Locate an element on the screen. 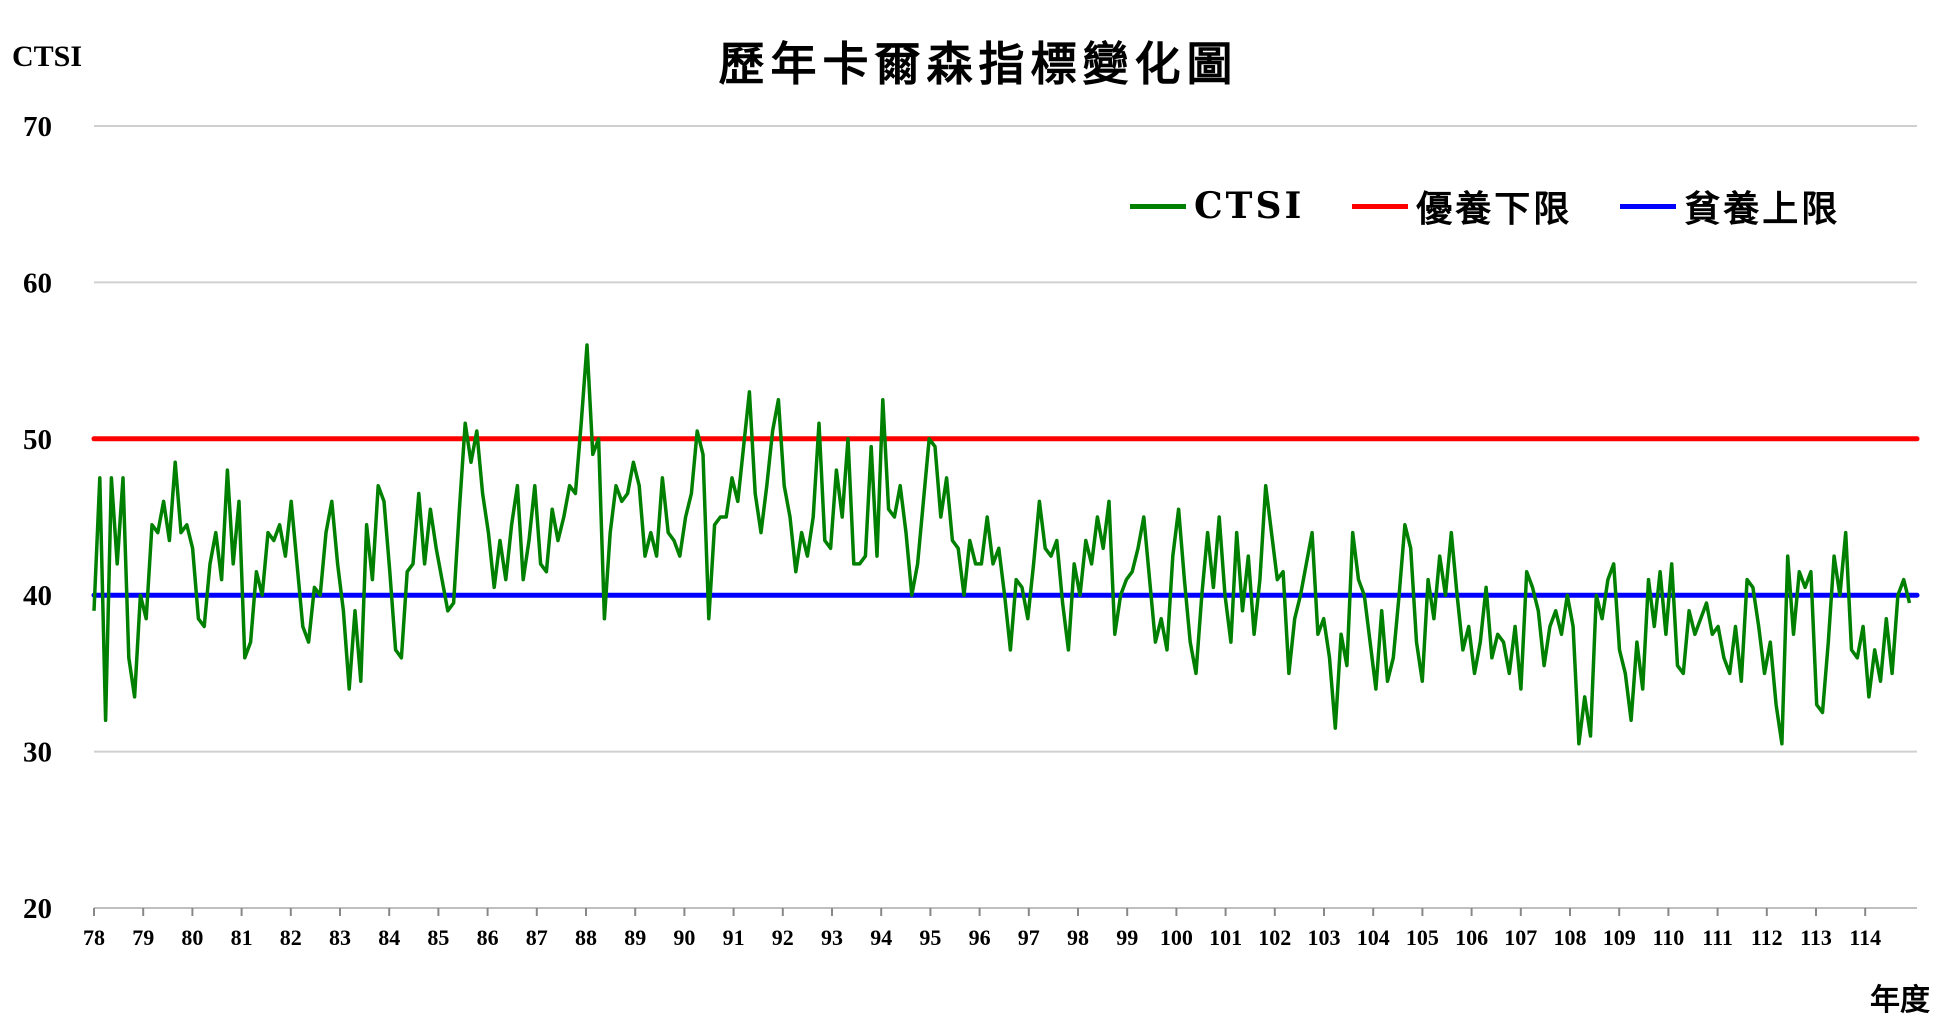 The width and height of the screenshot is (1957, 1033). y-tick-label: 30 is located at coordinates (37, 753).